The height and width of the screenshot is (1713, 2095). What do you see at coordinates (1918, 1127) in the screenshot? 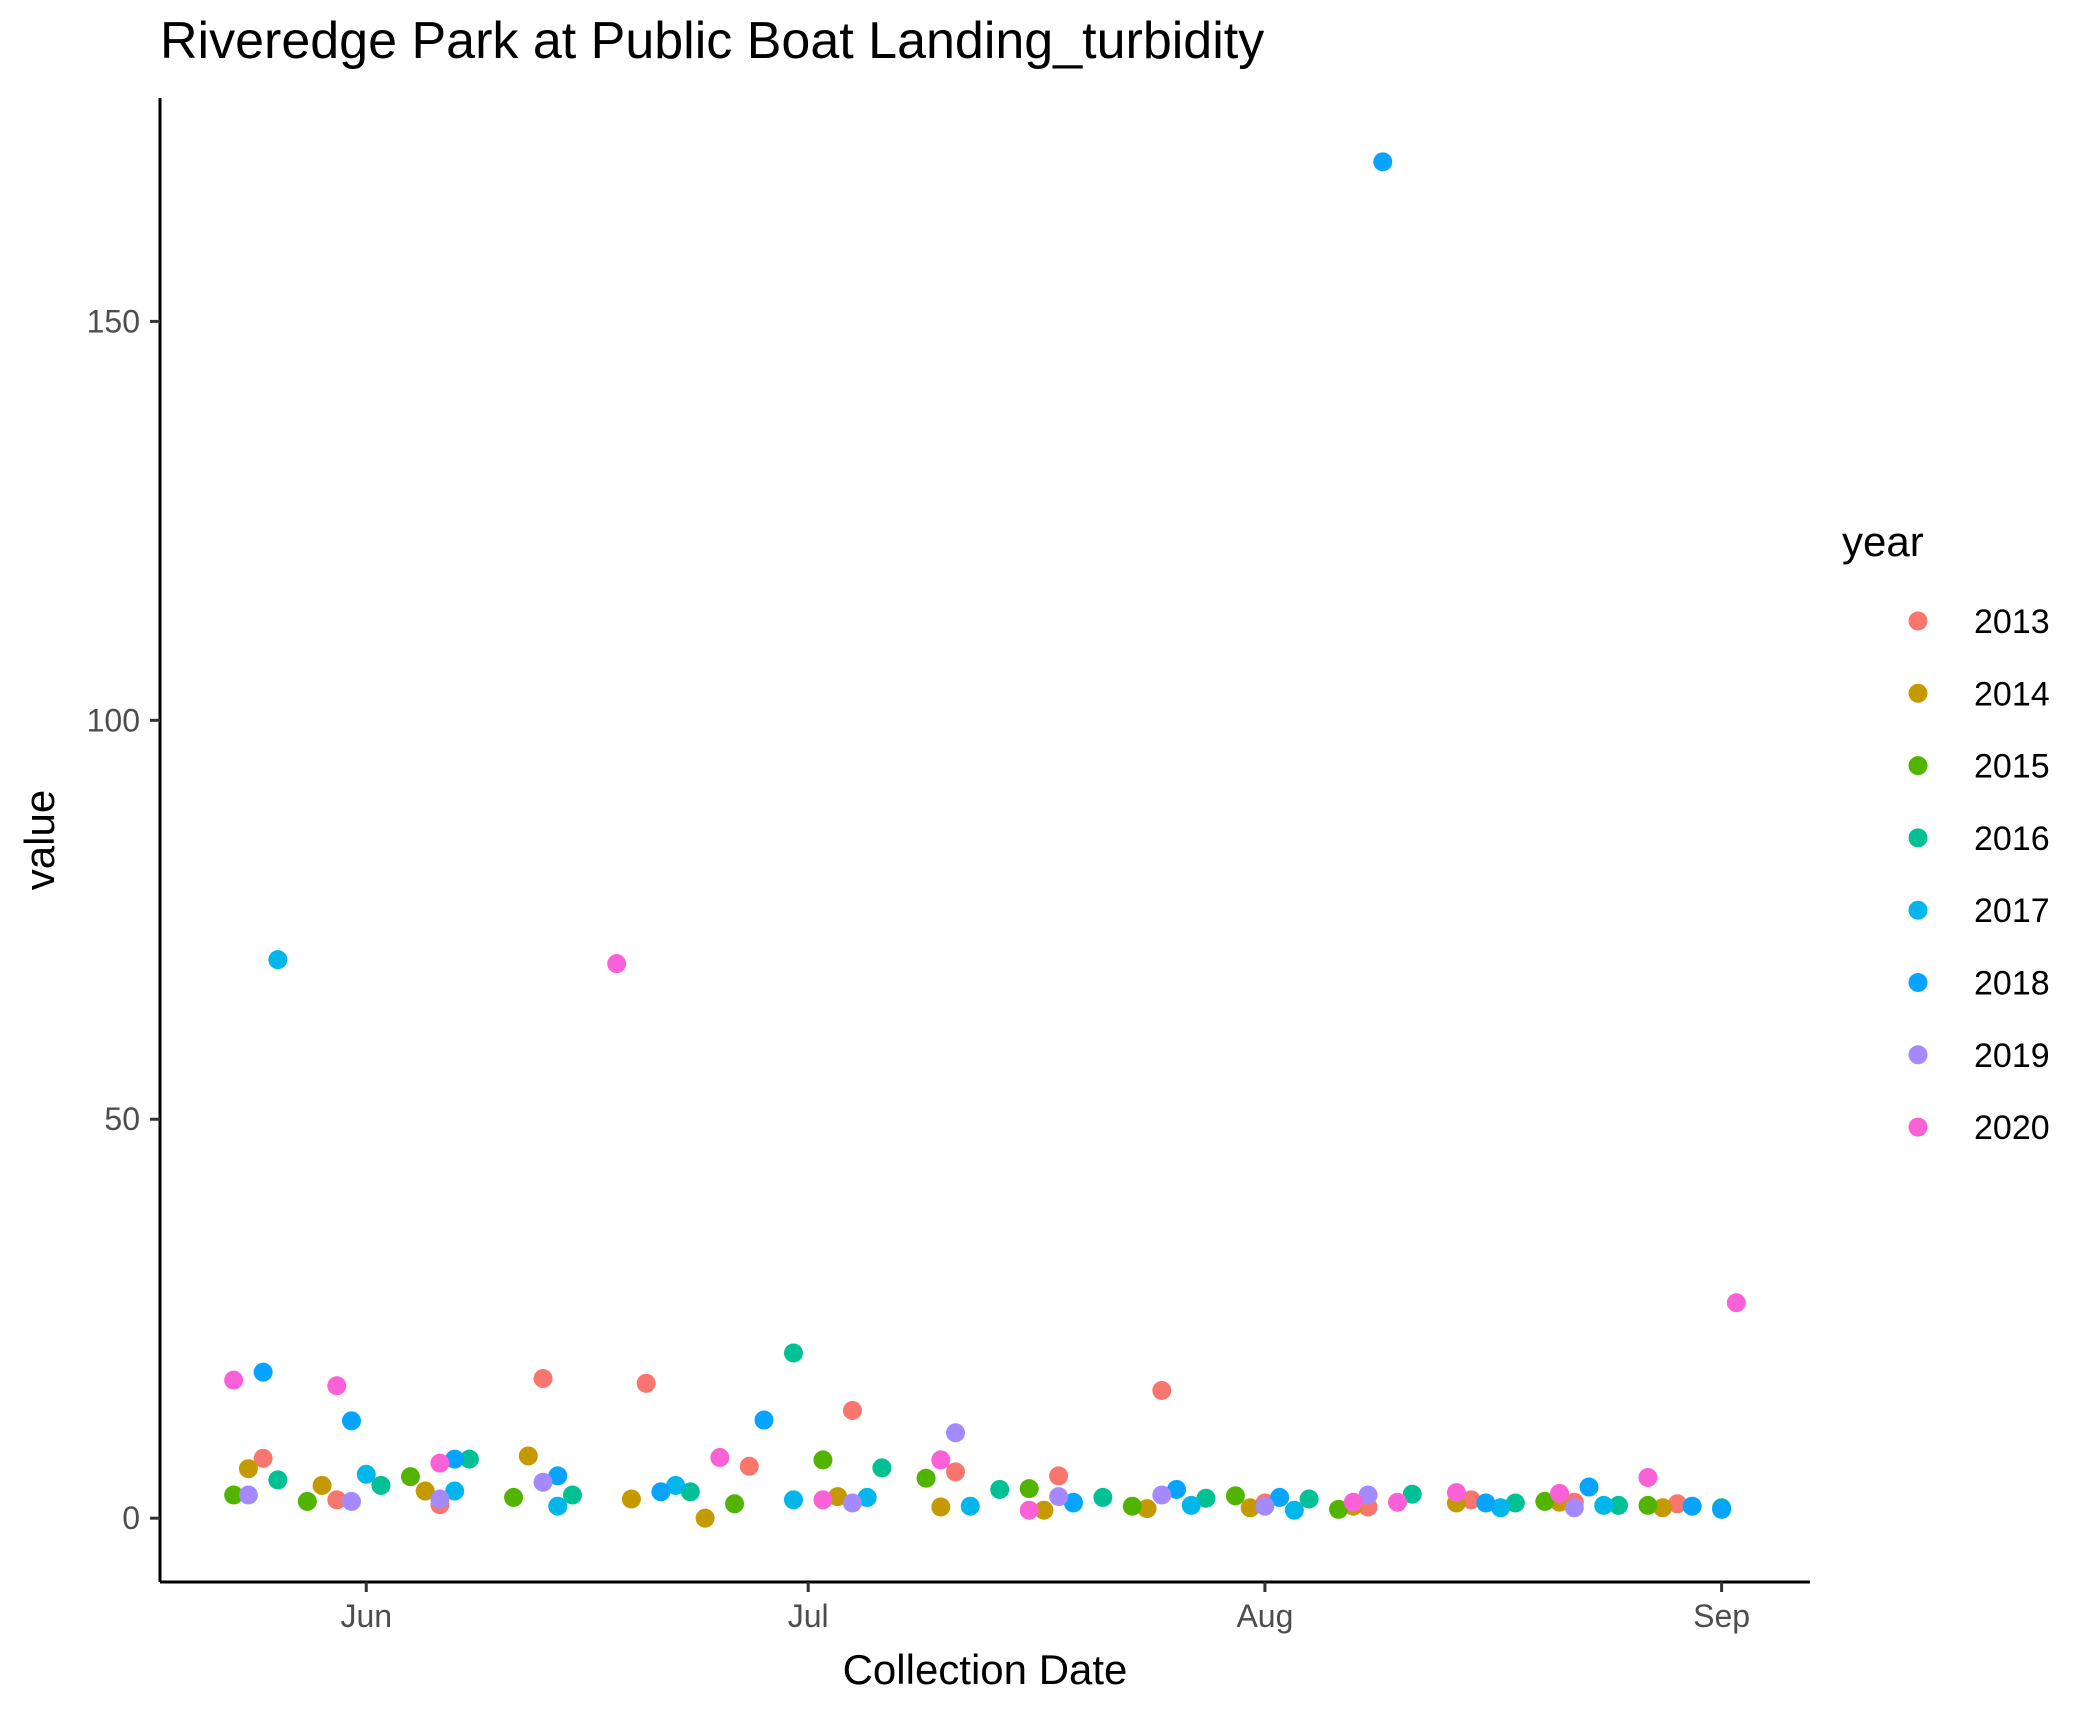
I see `legend-key-2020` at bounding box center [1918, 1127].